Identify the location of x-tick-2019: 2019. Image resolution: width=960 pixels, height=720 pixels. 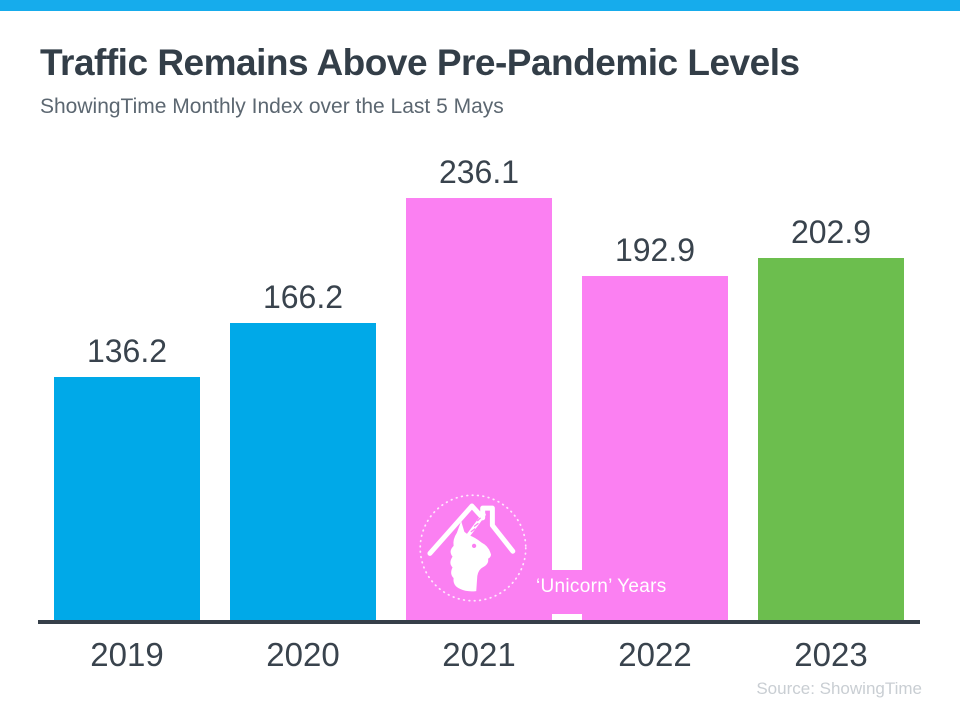
(127, 654).